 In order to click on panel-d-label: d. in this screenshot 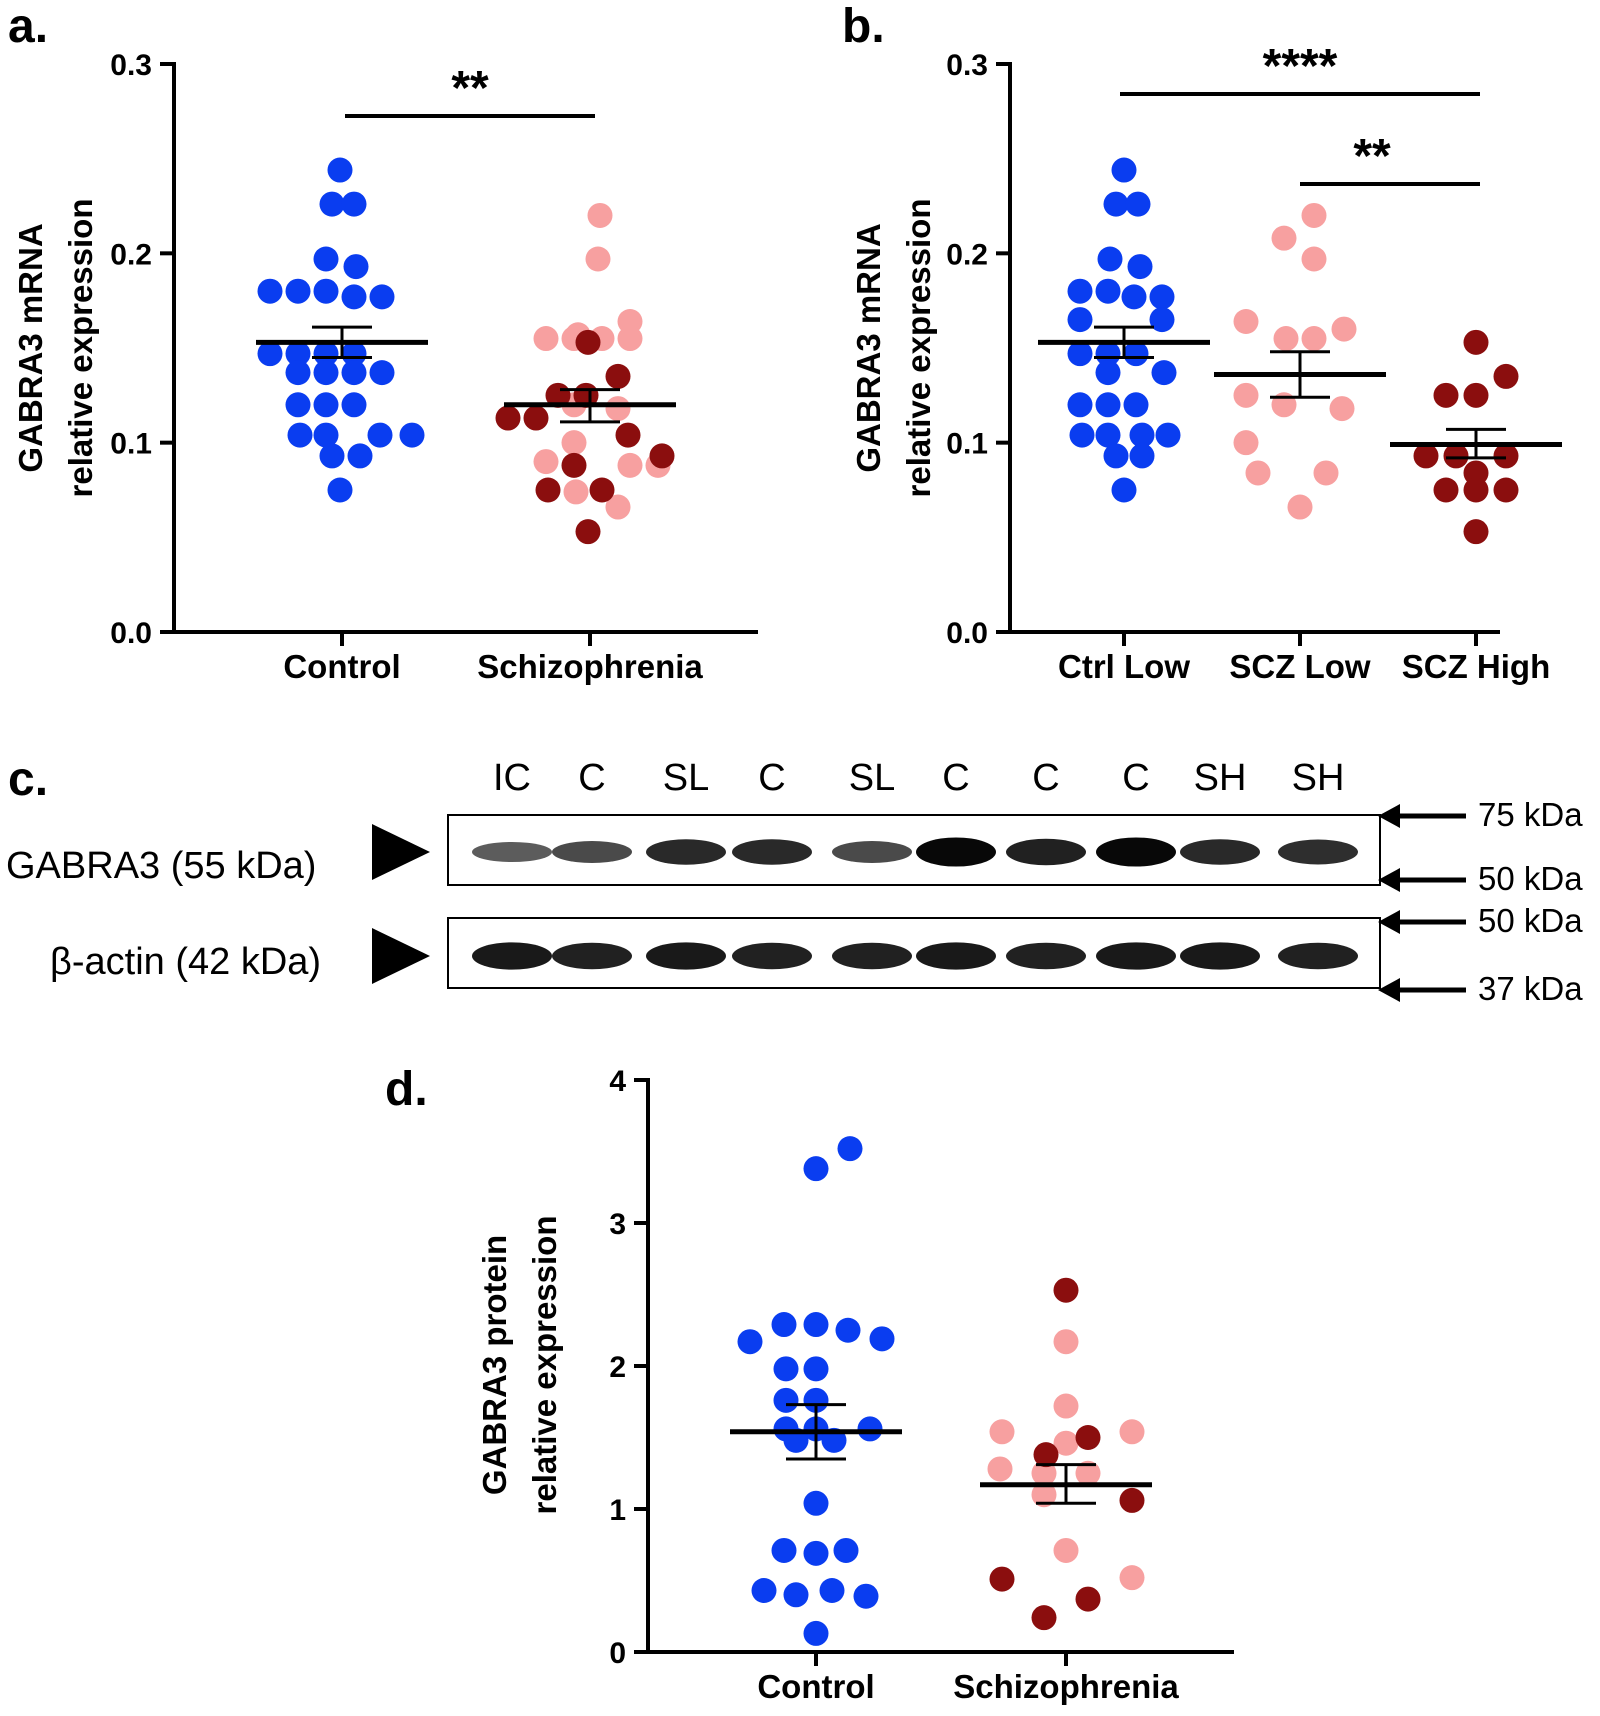, I will do `click(406, 1089)`.